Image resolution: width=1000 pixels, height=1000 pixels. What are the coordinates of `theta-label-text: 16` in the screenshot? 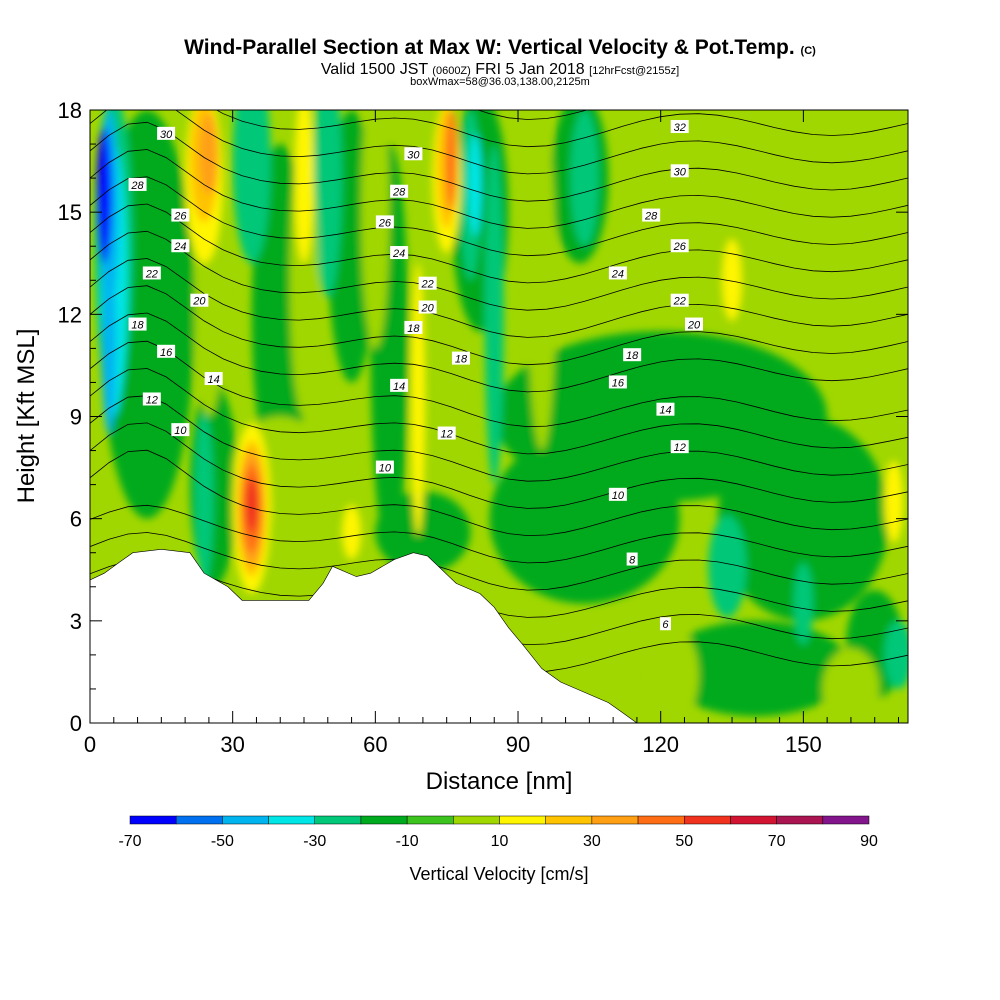 It's located at (166, 353).